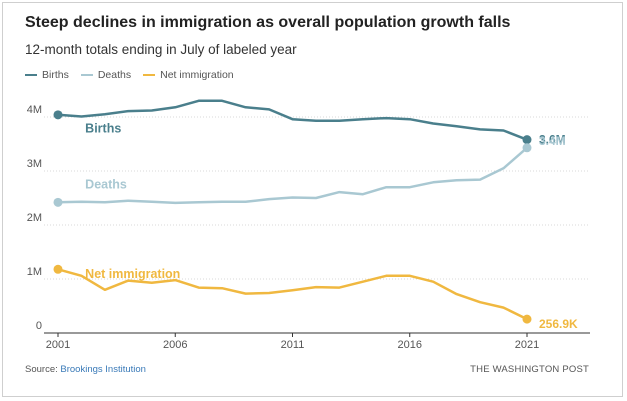 This screenshot has height=401, width=627. Describe the element at coordinates (34, 110) in the screenshot. I see `y-tick-label: 4M` at that location.